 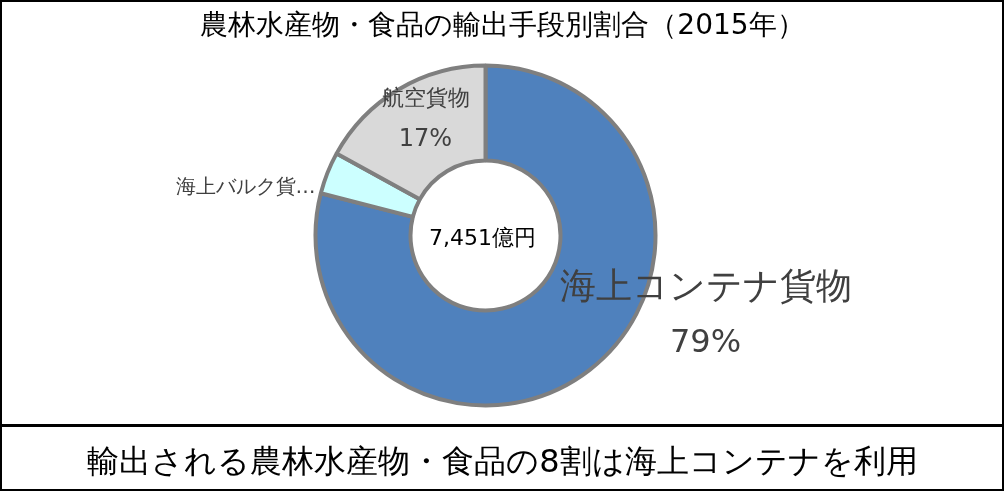 I want to click on chart-title: 農林水産物・食品の輸出手段別割合（2015年）, so click(x=502, y=24).